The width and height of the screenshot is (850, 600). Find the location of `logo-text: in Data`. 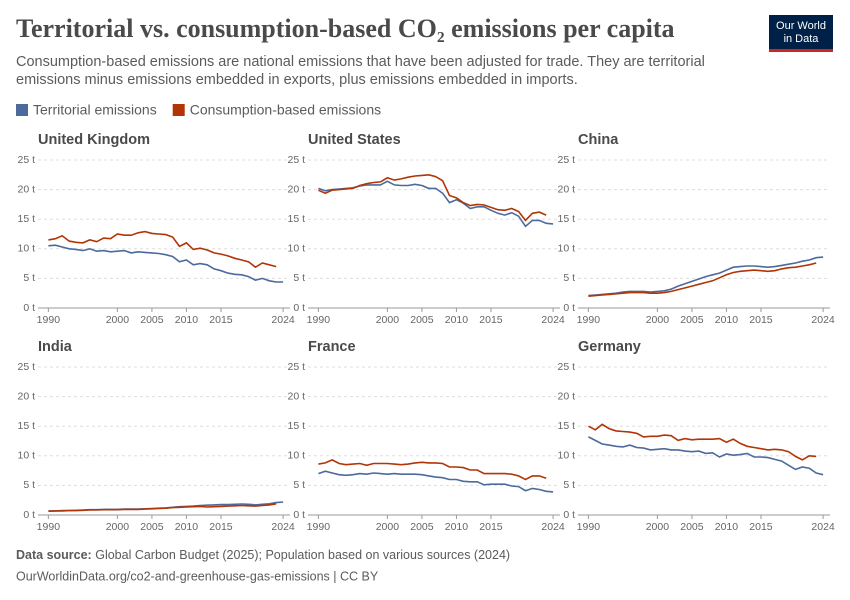

logo-text: in Data is located at coordinates (802, 39).